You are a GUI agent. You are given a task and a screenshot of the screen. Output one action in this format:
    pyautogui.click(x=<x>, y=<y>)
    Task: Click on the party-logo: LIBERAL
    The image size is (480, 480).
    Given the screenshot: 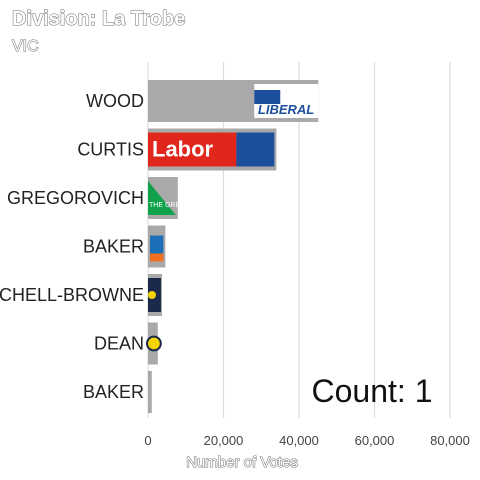 What is the action you would take?
    pyautogui.click(x=286, y=101)
    